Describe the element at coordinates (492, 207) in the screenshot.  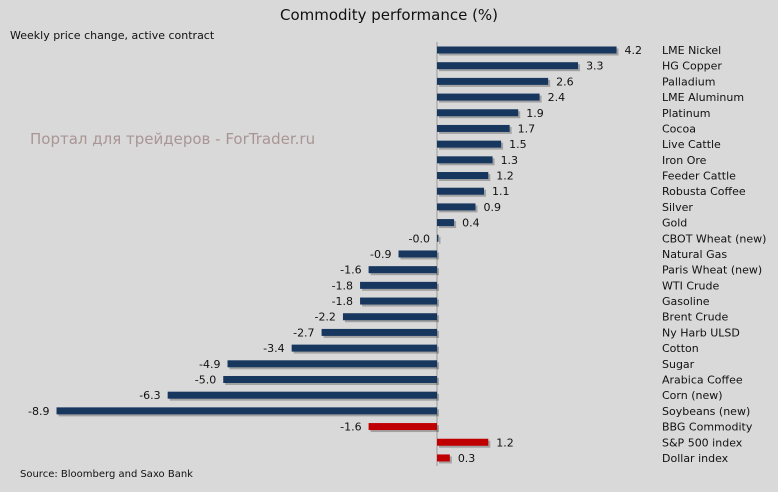
I see `data-label: 0.9` at that location.